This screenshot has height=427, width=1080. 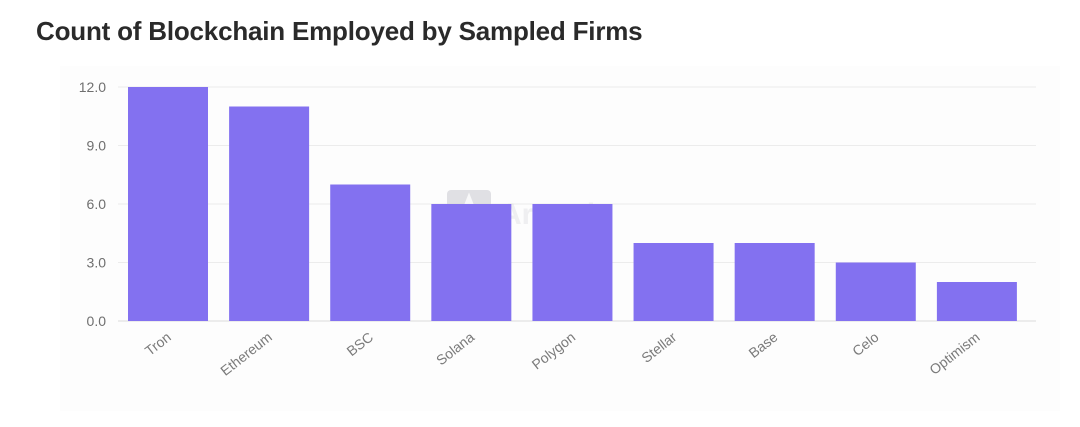 I want to click on x-tick-label: Celo, so click(x=865, y=344).